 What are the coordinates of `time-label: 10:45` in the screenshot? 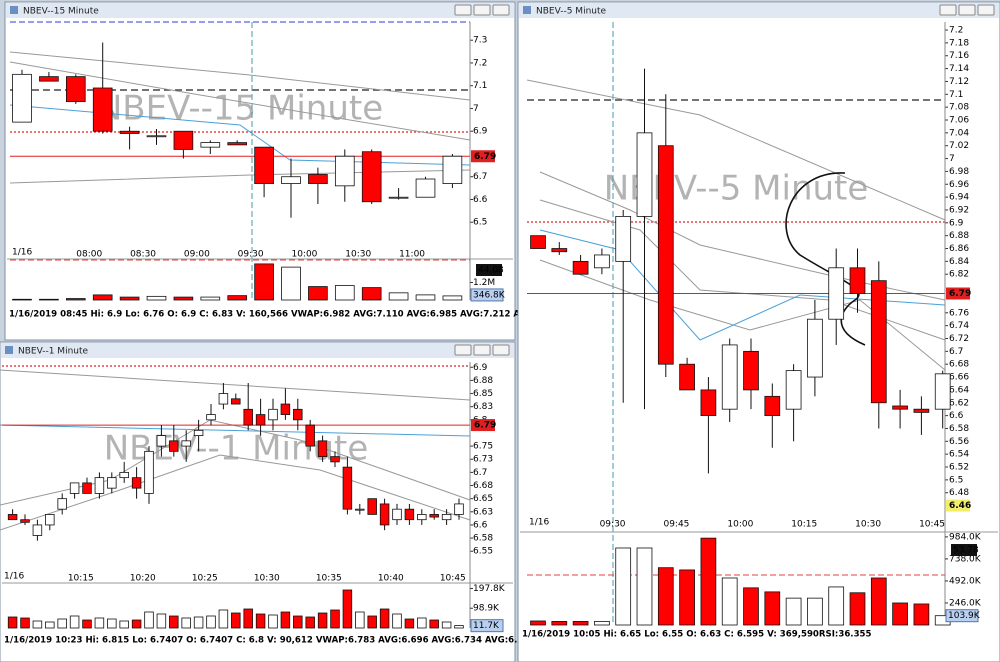 It's located at (453, 579).